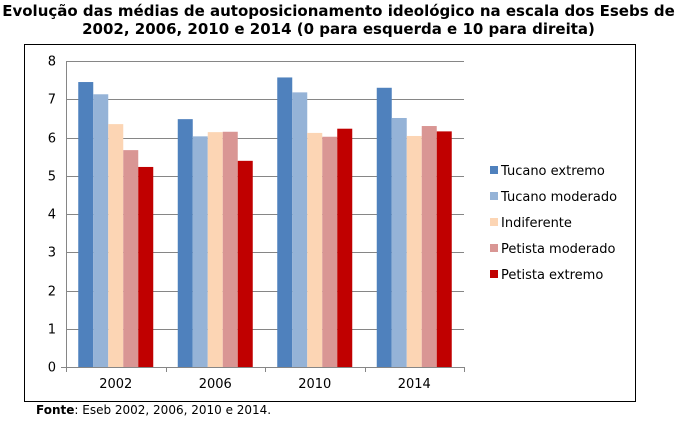  Describe the element at coordinates (86, 224) in the screenshot. I see `bar-2002-tucano-extremo` at that location.